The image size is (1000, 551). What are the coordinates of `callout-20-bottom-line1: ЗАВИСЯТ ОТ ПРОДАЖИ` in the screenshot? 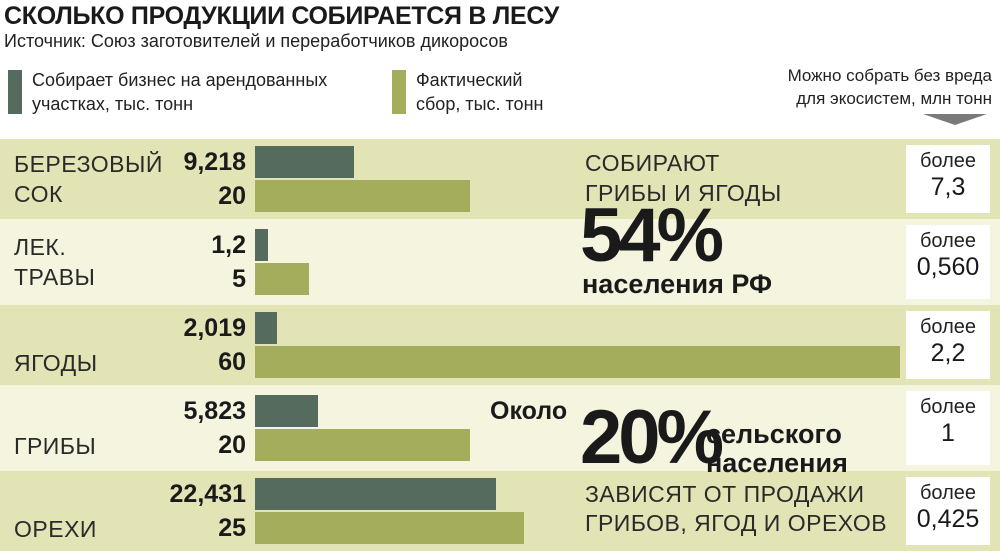 It's located at (725, 494).